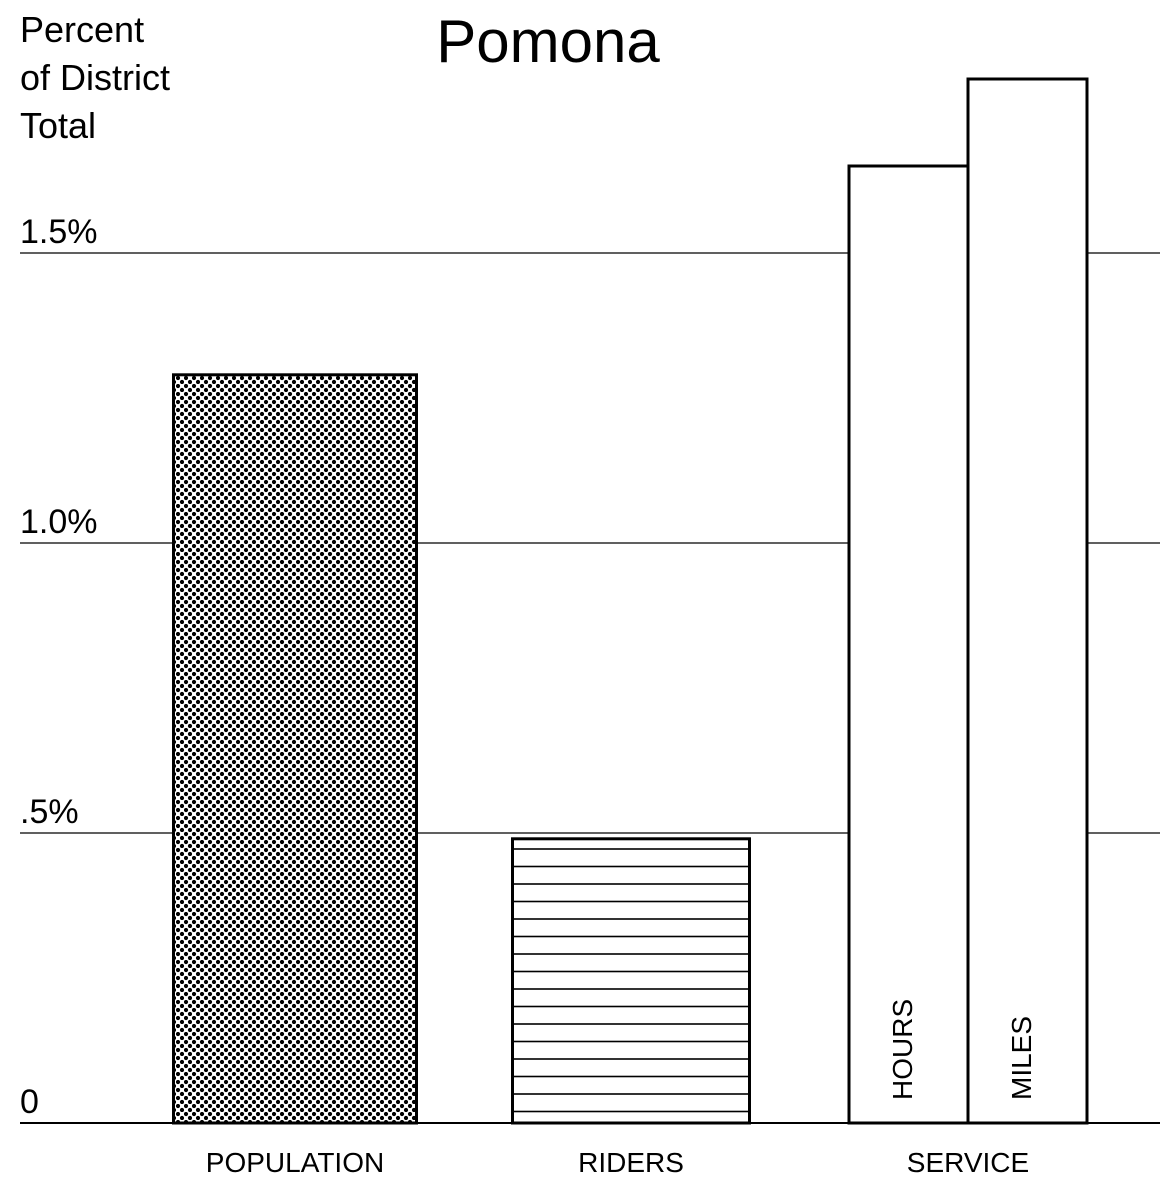  Describe the element at coordinates (82, 29) in the screenshot. I see `y-axis-title: Percent` at that location.